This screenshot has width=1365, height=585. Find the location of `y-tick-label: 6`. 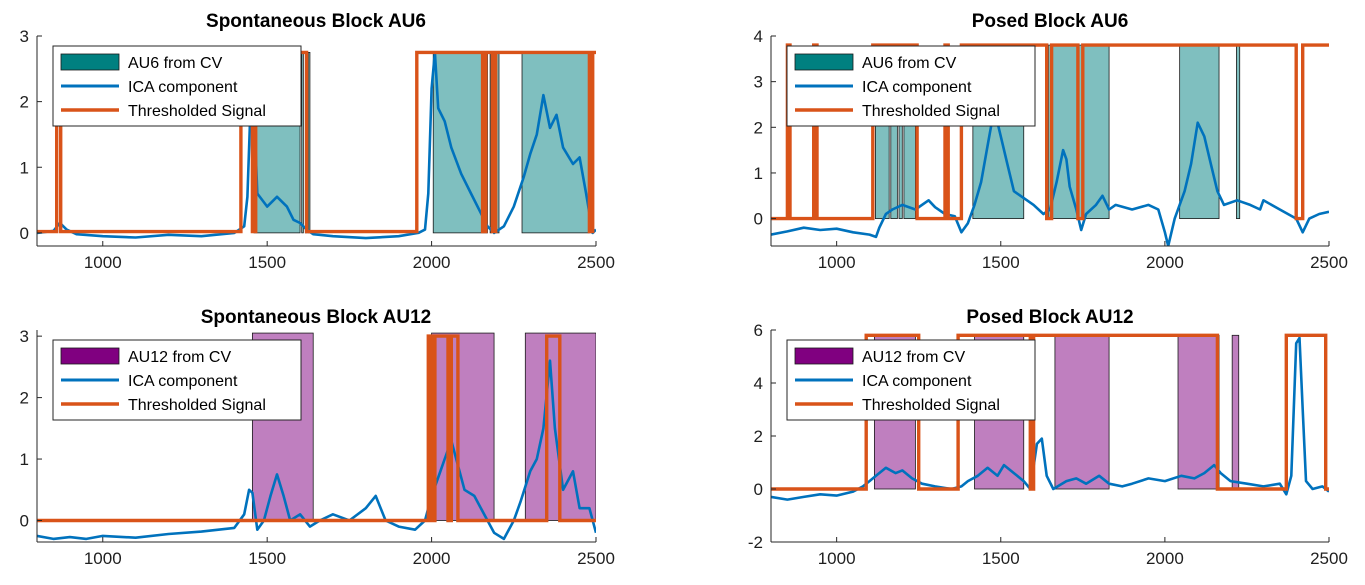

y-tick-label: 6 is located at coordinates (758, 330).